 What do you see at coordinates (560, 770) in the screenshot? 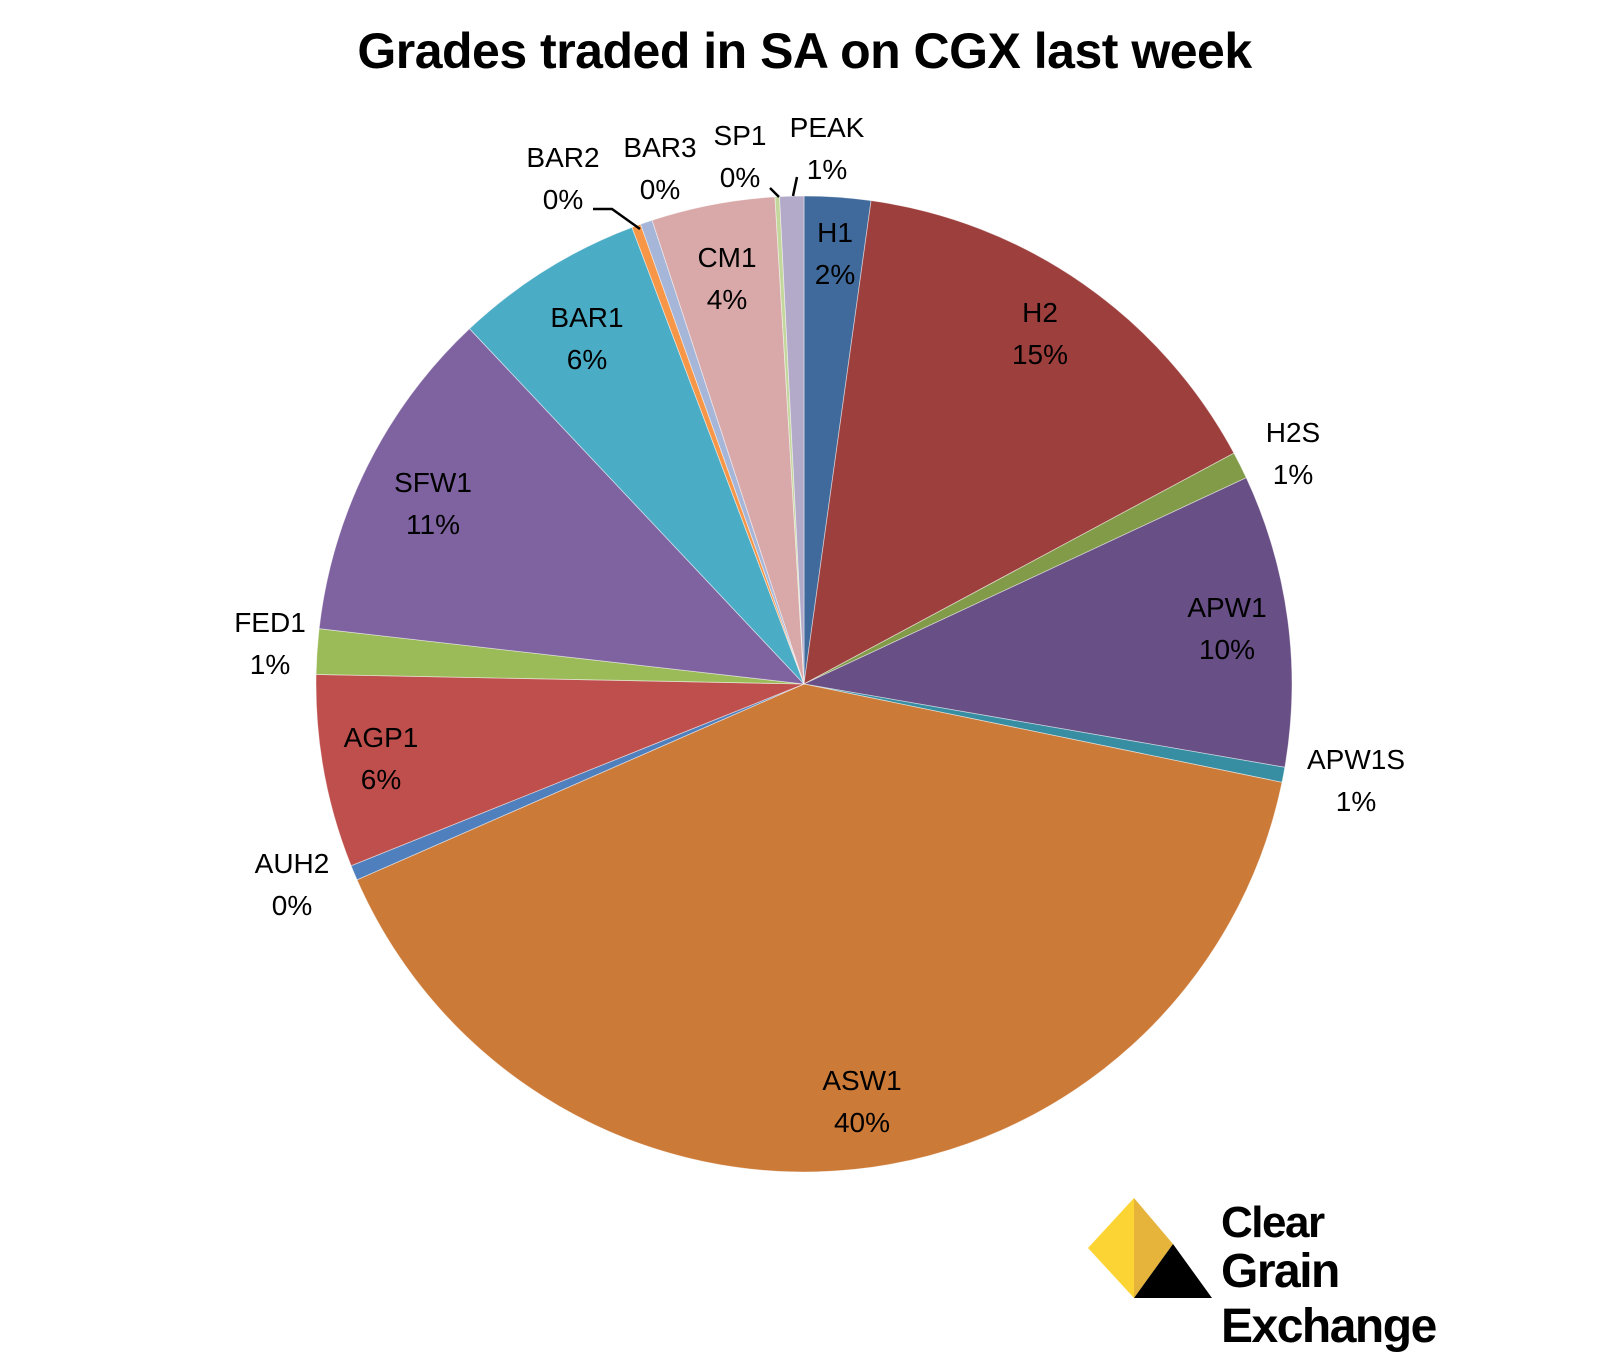
I see `pie-slice-agp1` at bounding box center [560, 770].